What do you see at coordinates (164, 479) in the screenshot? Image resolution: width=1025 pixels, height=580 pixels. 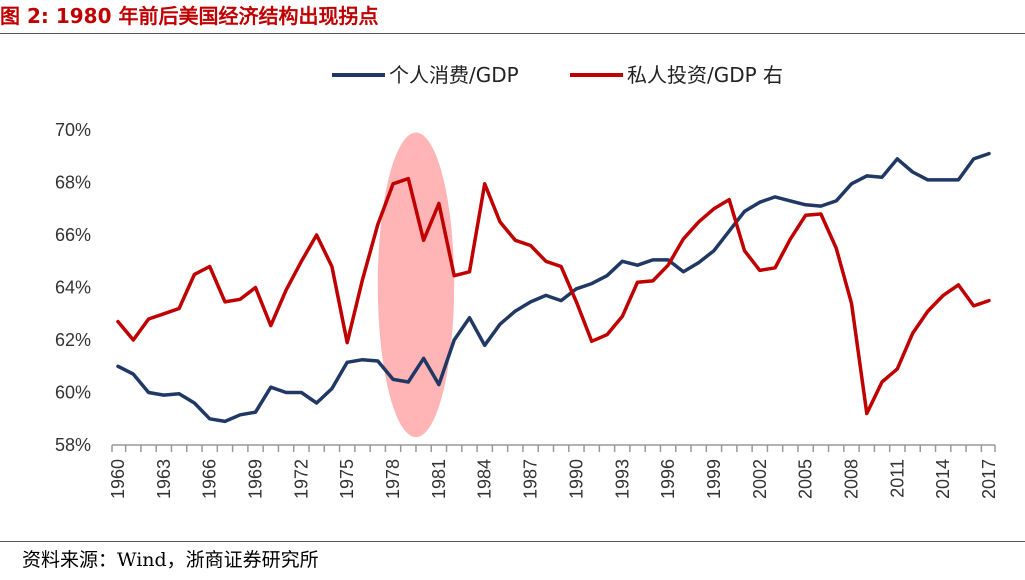 I see `x-tick-label: 1963` at bounding box center [164, 479].